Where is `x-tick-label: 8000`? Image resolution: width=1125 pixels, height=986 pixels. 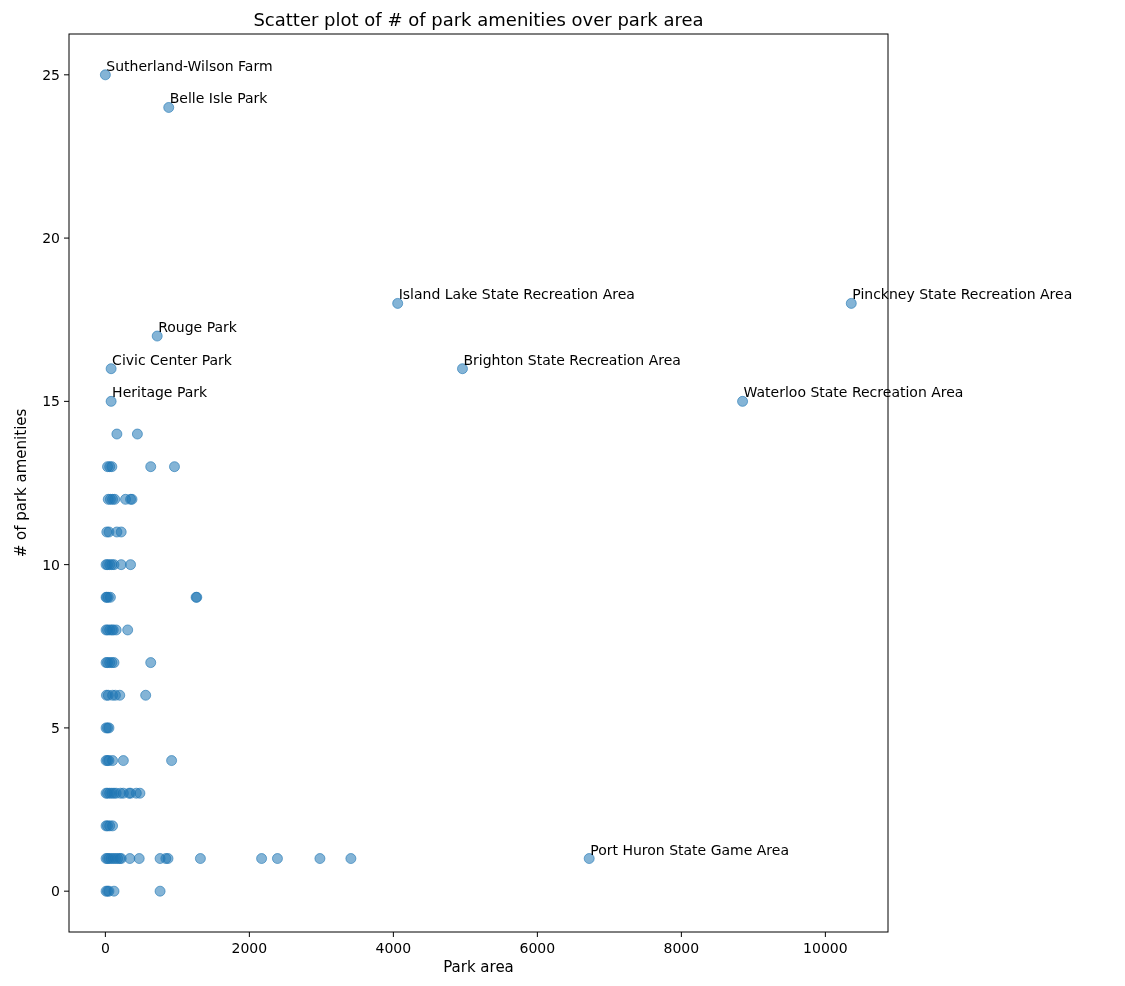
x-tick-label: 8000 is located at coordinates (681, 948).